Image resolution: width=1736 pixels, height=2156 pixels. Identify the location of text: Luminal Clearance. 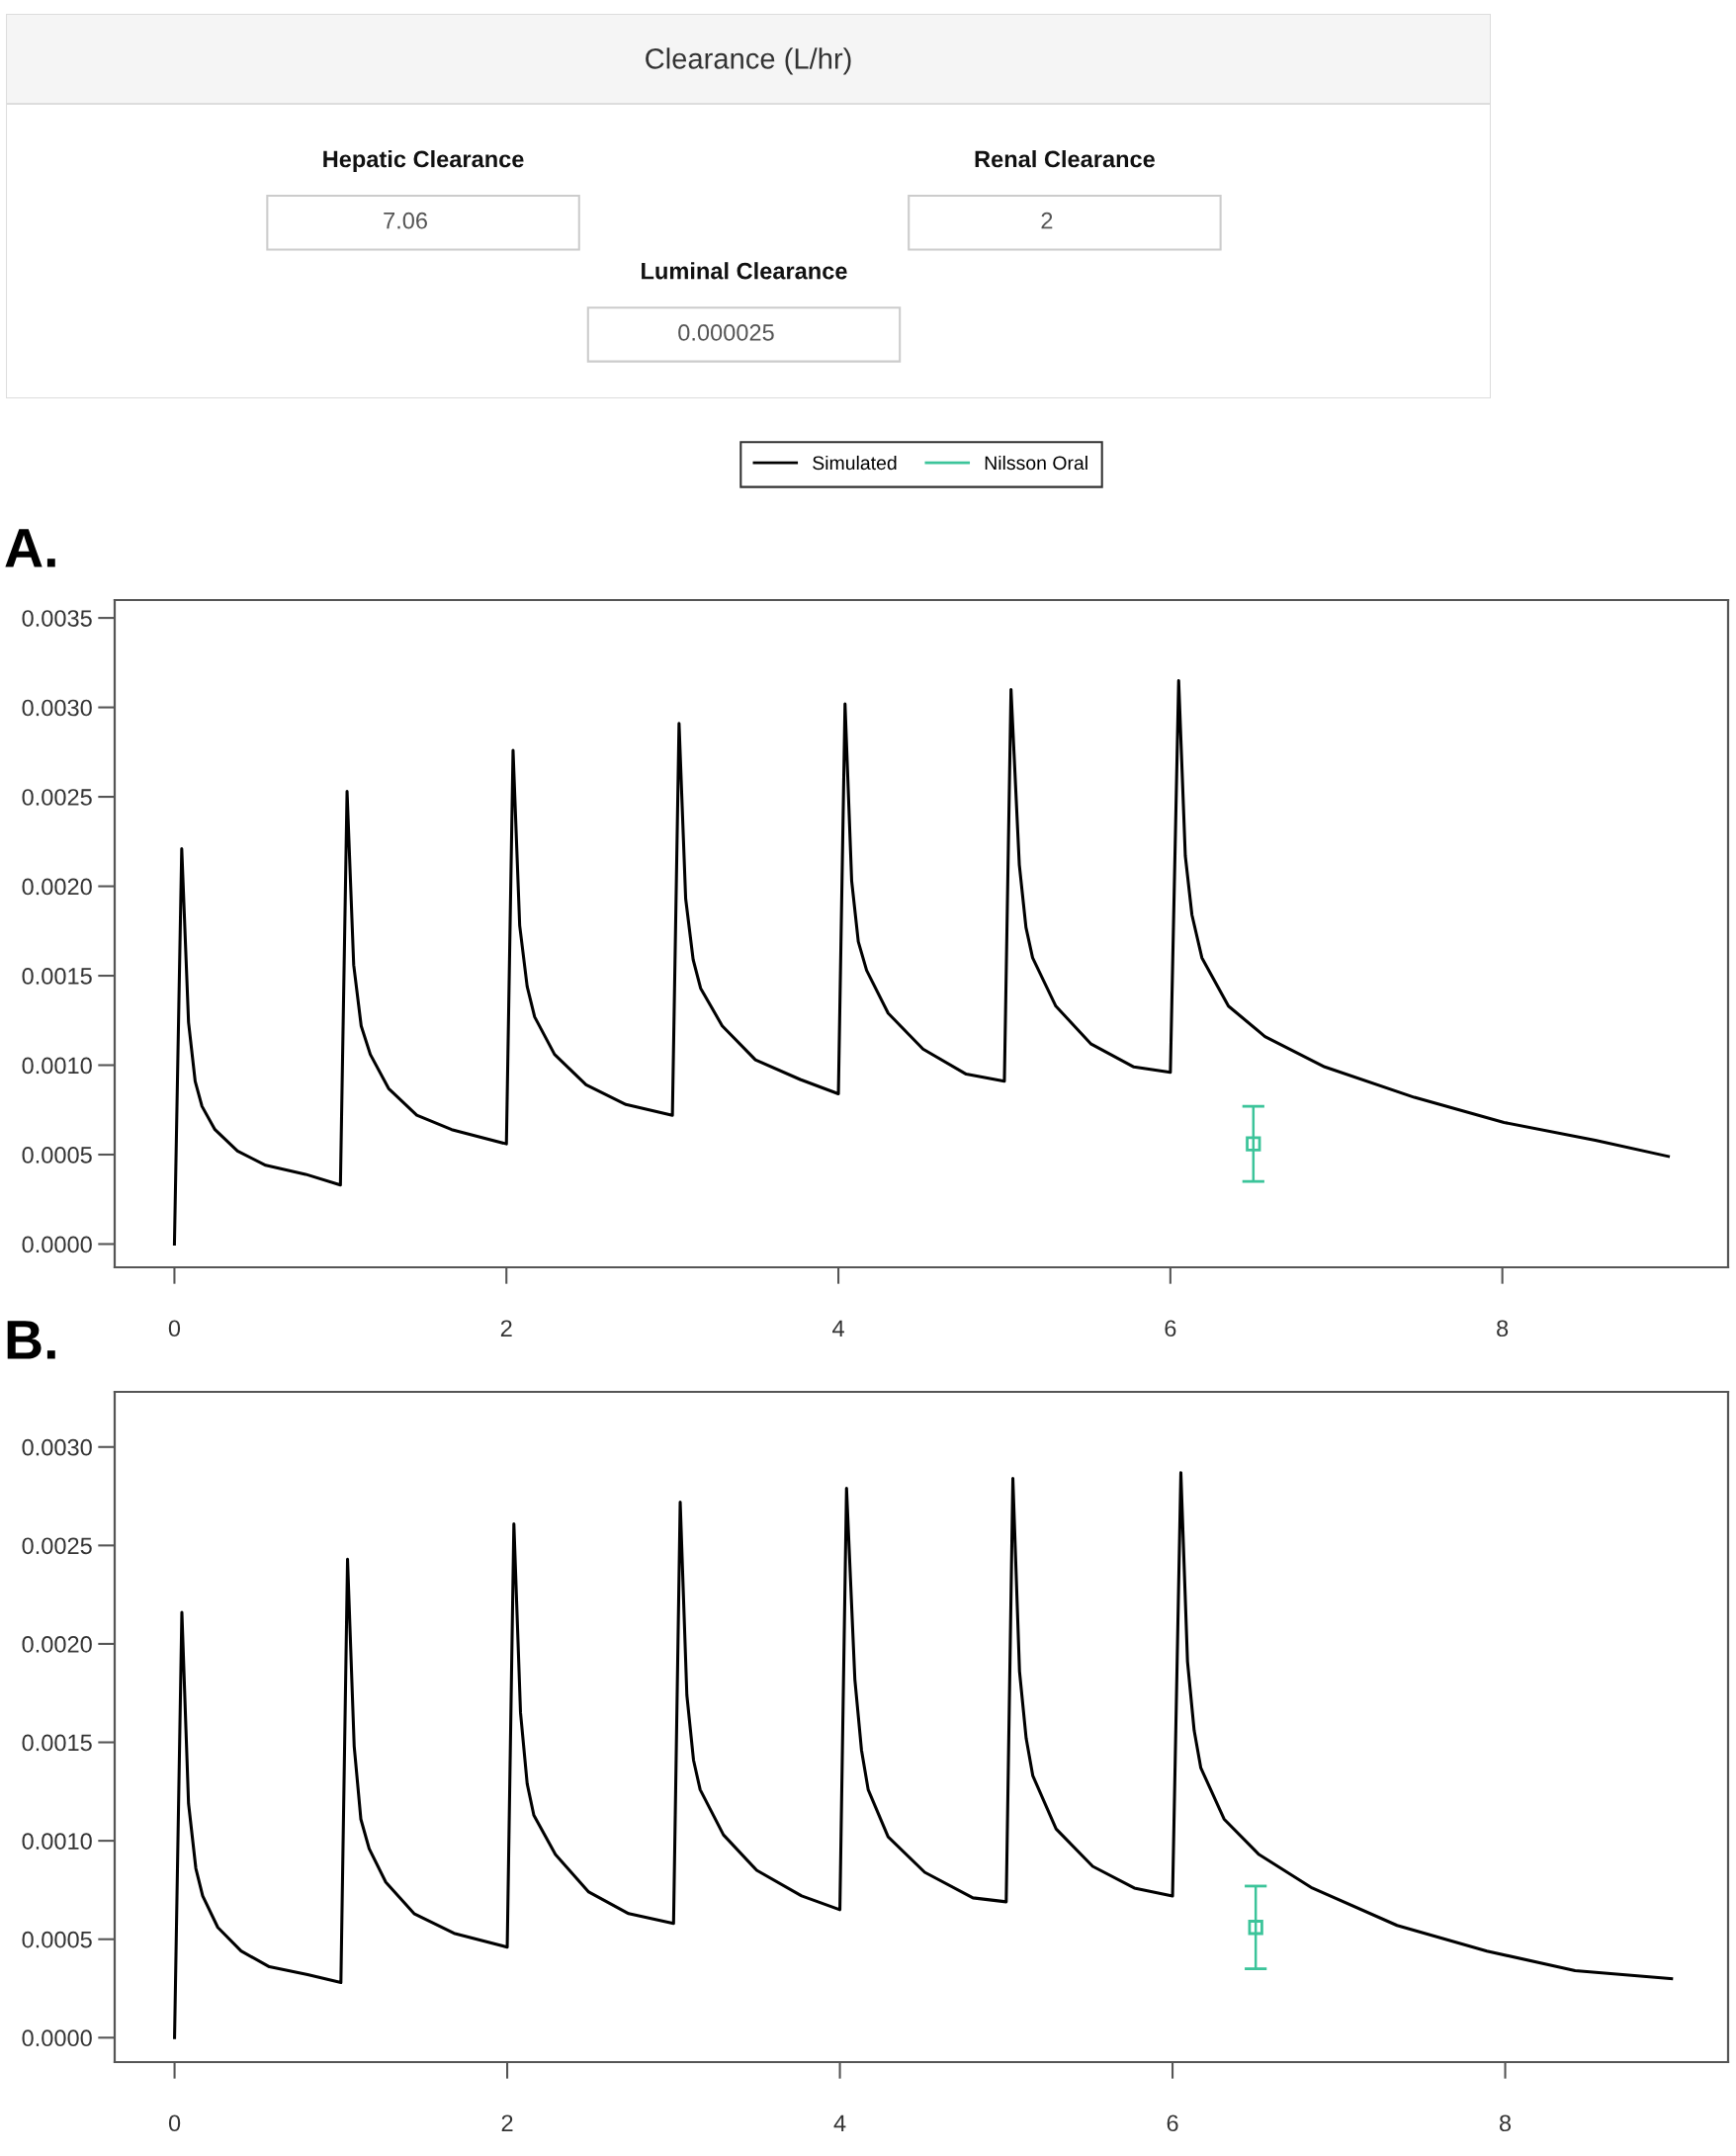
(744, 271).